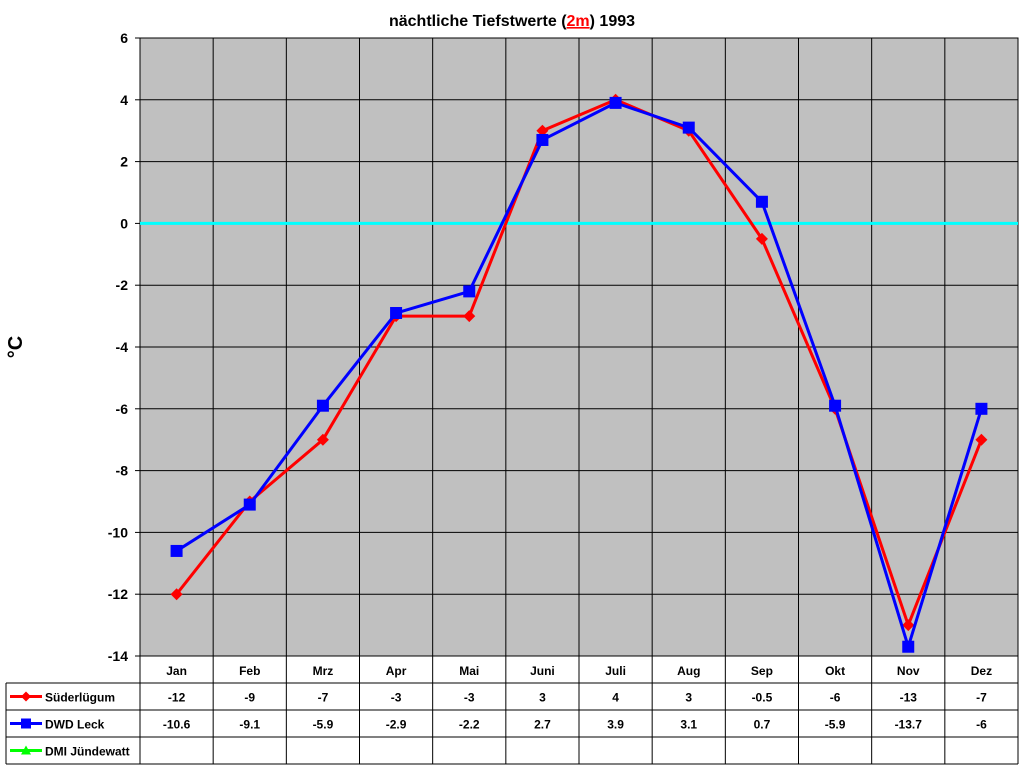 The width and height of the screenshot is (1024, 768). What do you see at coordinates (122, 471) in the screenshot?
I see `y-tick-label: -8` at bounding box center [122, 471].